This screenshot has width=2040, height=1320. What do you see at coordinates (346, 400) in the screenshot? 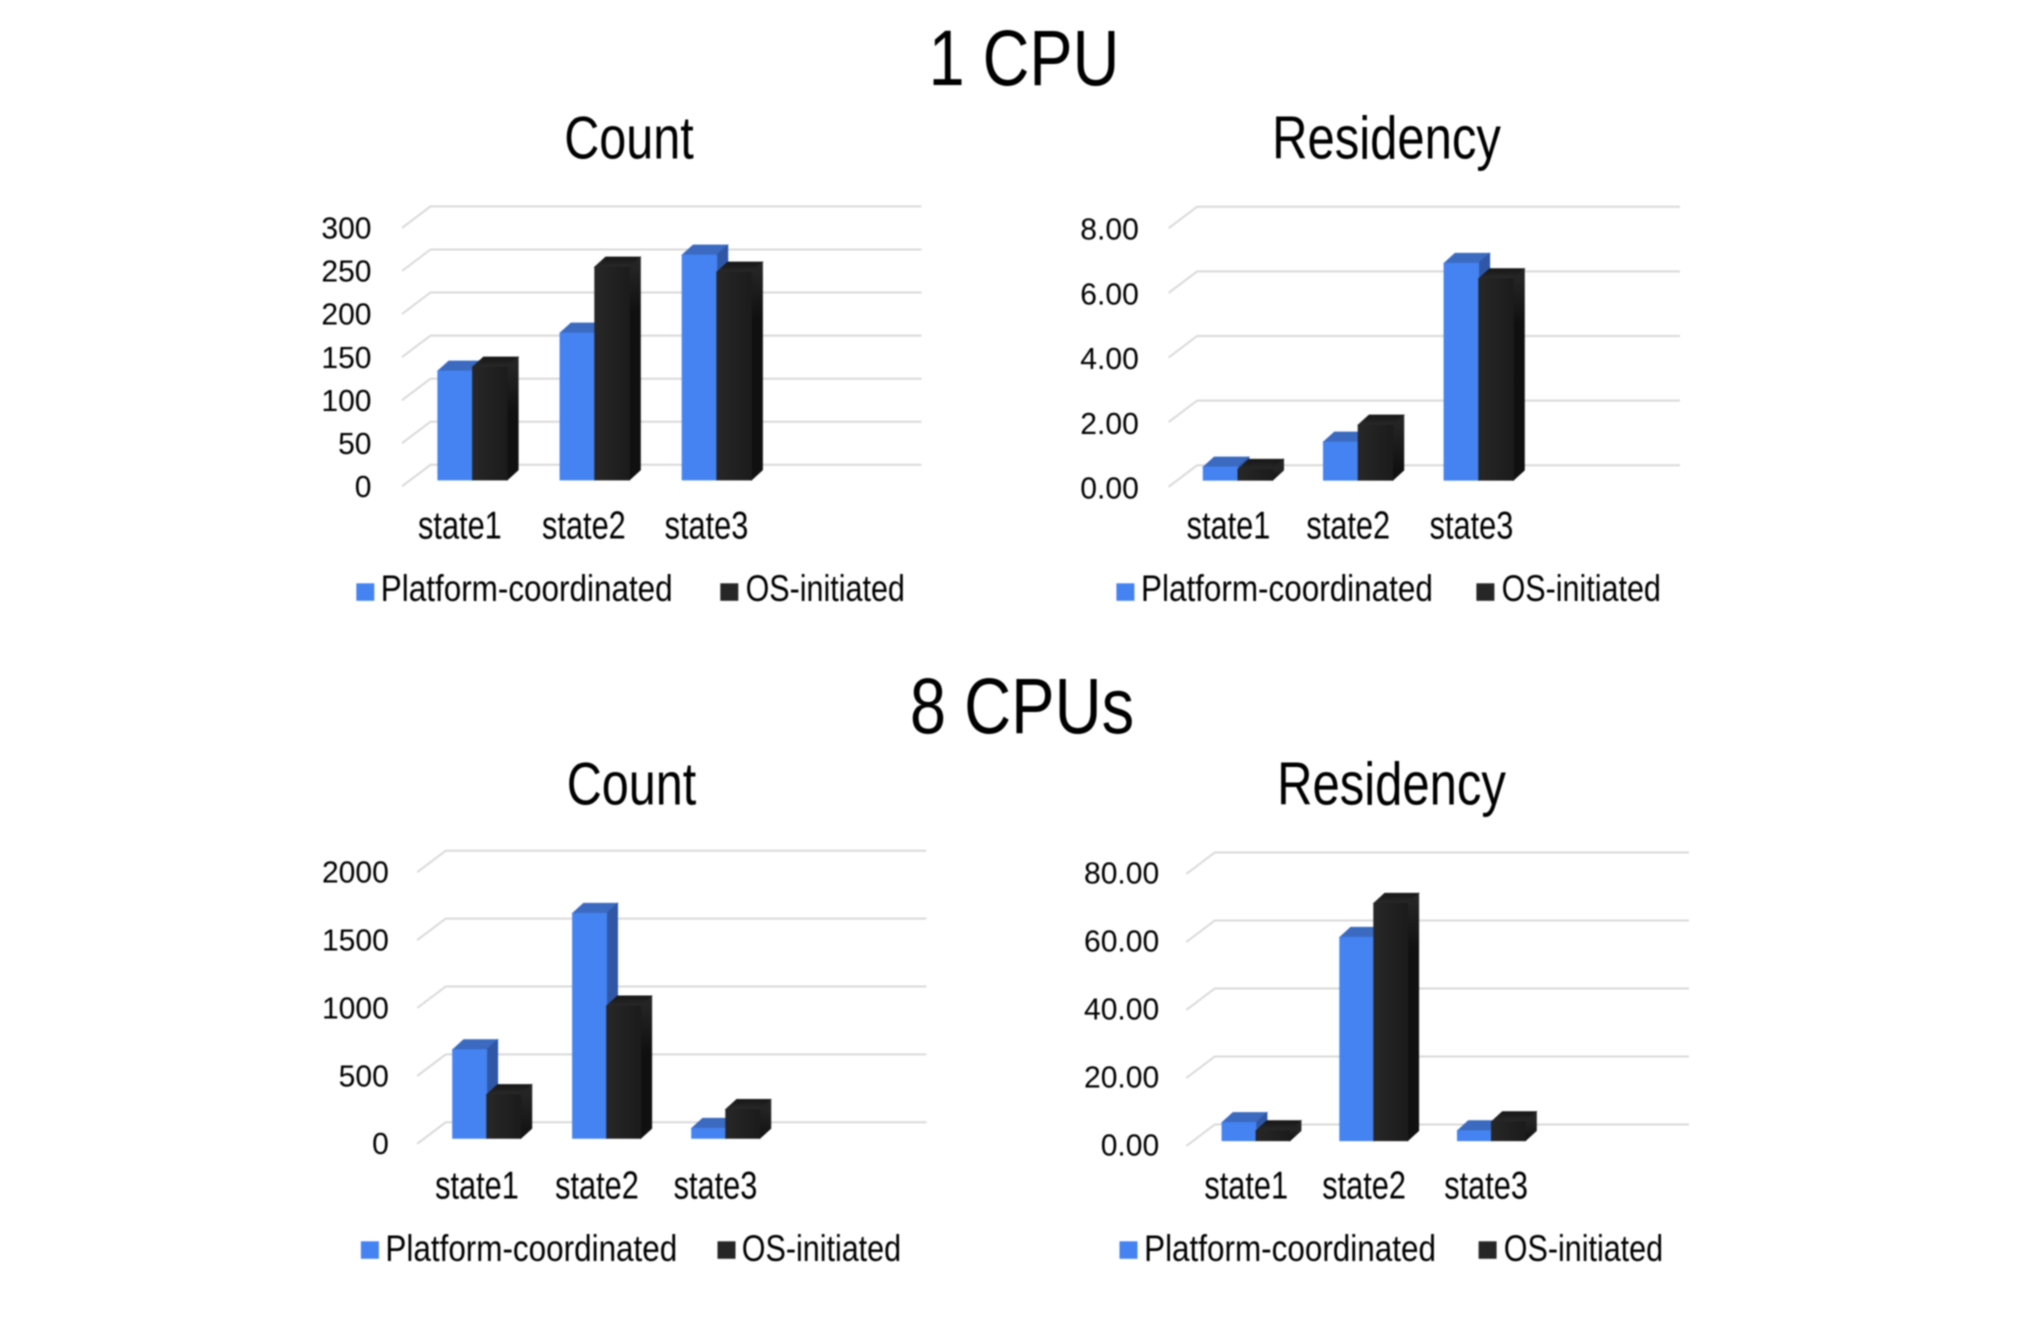
I see `svg-text: 100` at bounding box center [346, 400].